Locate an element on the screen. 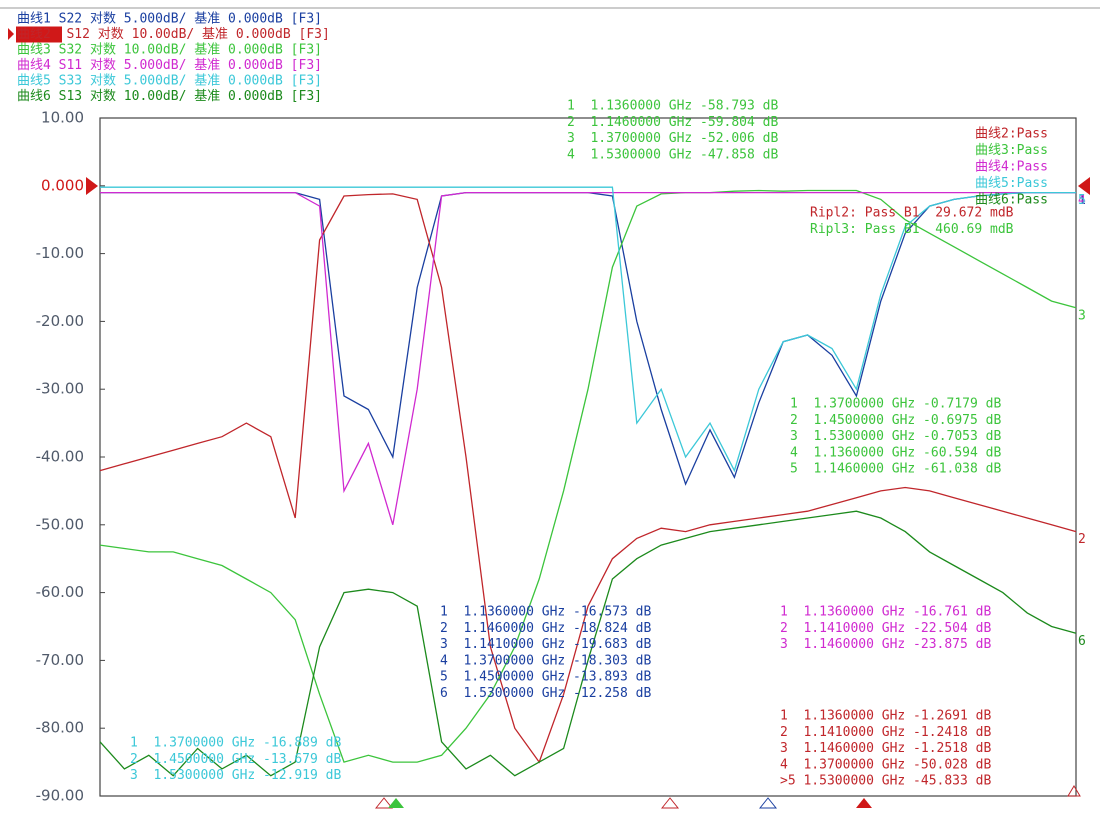 The height and width of the screenshot is (824, 1100). trace-end-label: 3 is located at coordinates (1082, 315).